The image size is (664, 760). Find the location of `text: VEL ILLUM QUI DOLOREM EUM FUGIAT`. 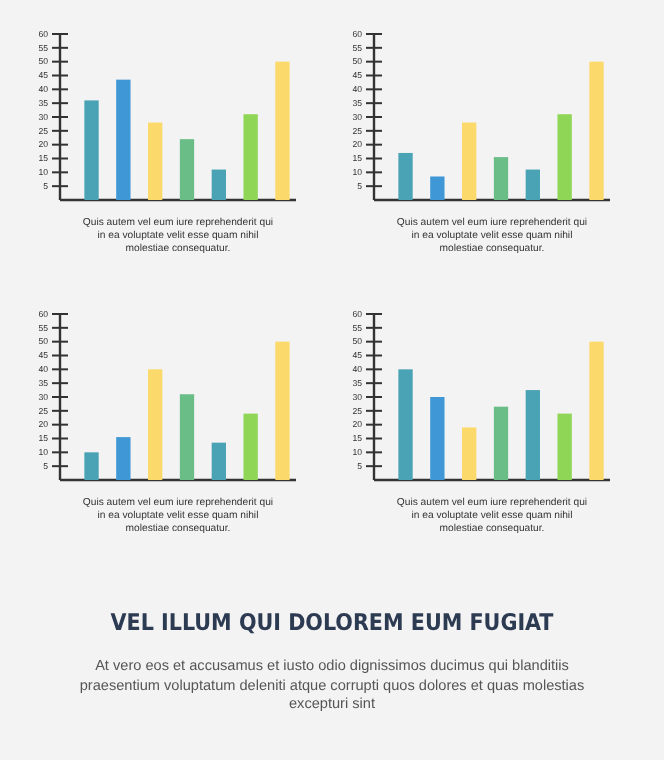

text: VEL ILLUM QUI DOLOREM EUM FUGIAT is located at coordinates (332, 622).